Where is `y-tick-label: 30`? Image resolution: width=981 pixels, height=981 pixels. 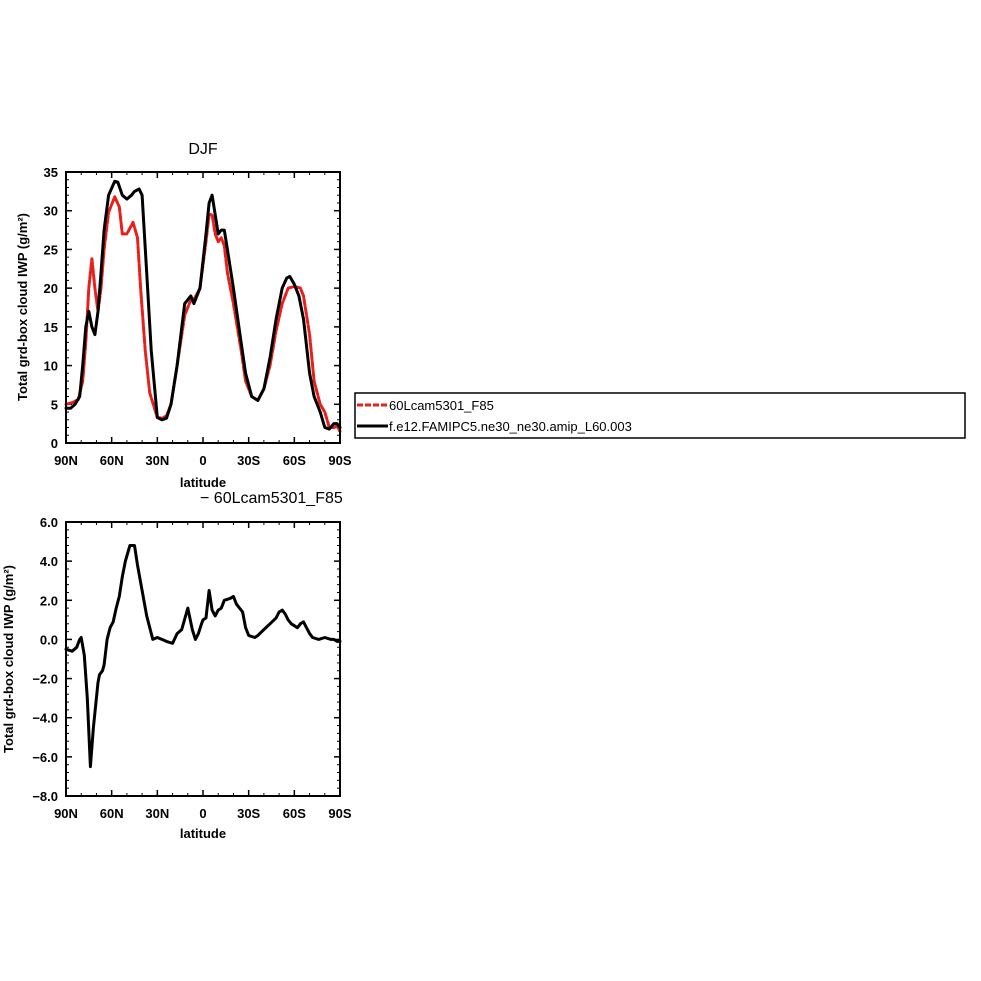 y-tick-label: 30 is located at coordinates (51, 211).